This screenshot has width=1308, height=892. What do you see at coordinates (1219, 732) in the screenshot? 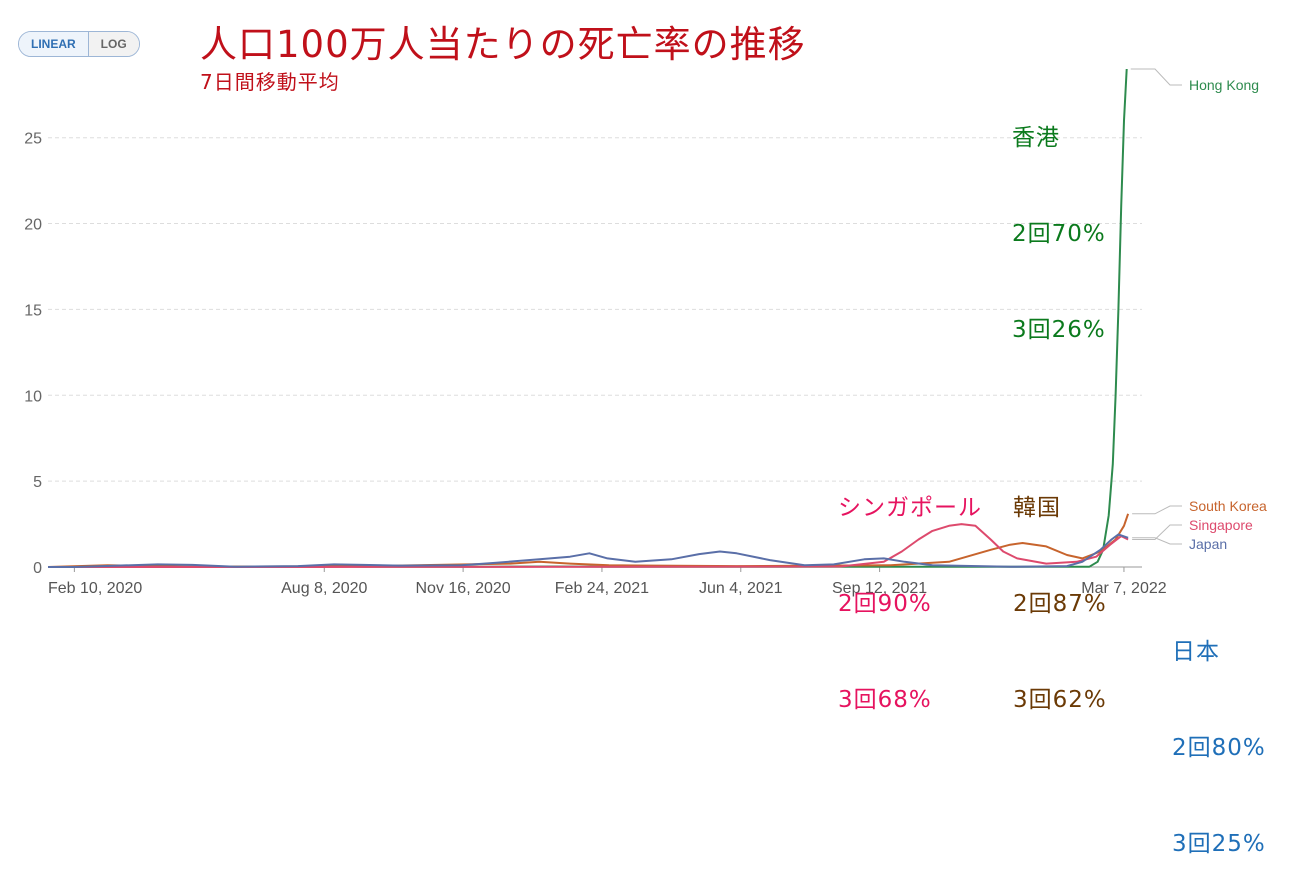
I see `annotation-japan: 日本 2回80% 3回25%` at bounding box center [1219, 732].